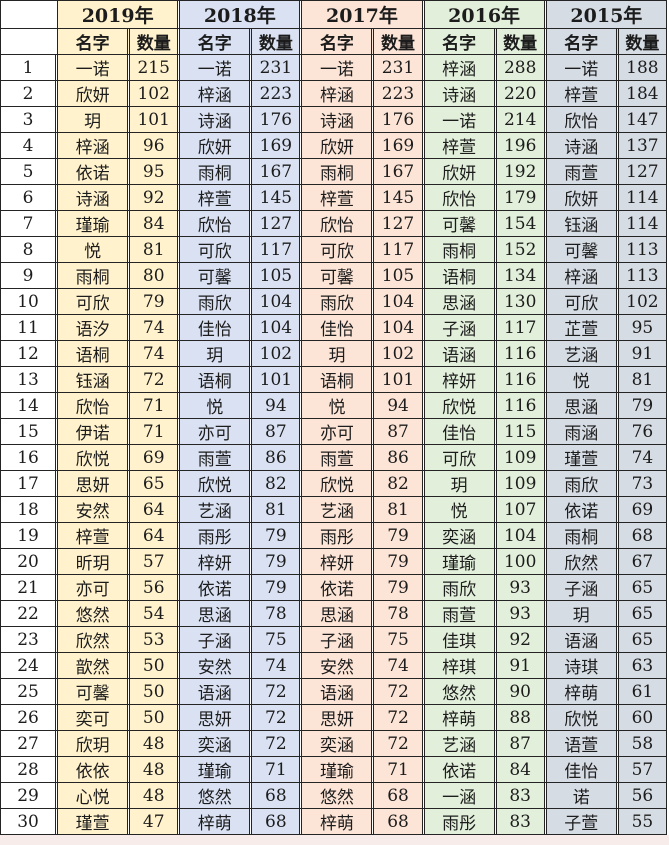 The width and height of the screenshot is (669, 845). Describe the element at coordinates (520, 275) in the screenshot. I see `count-cell: 134` at that location.